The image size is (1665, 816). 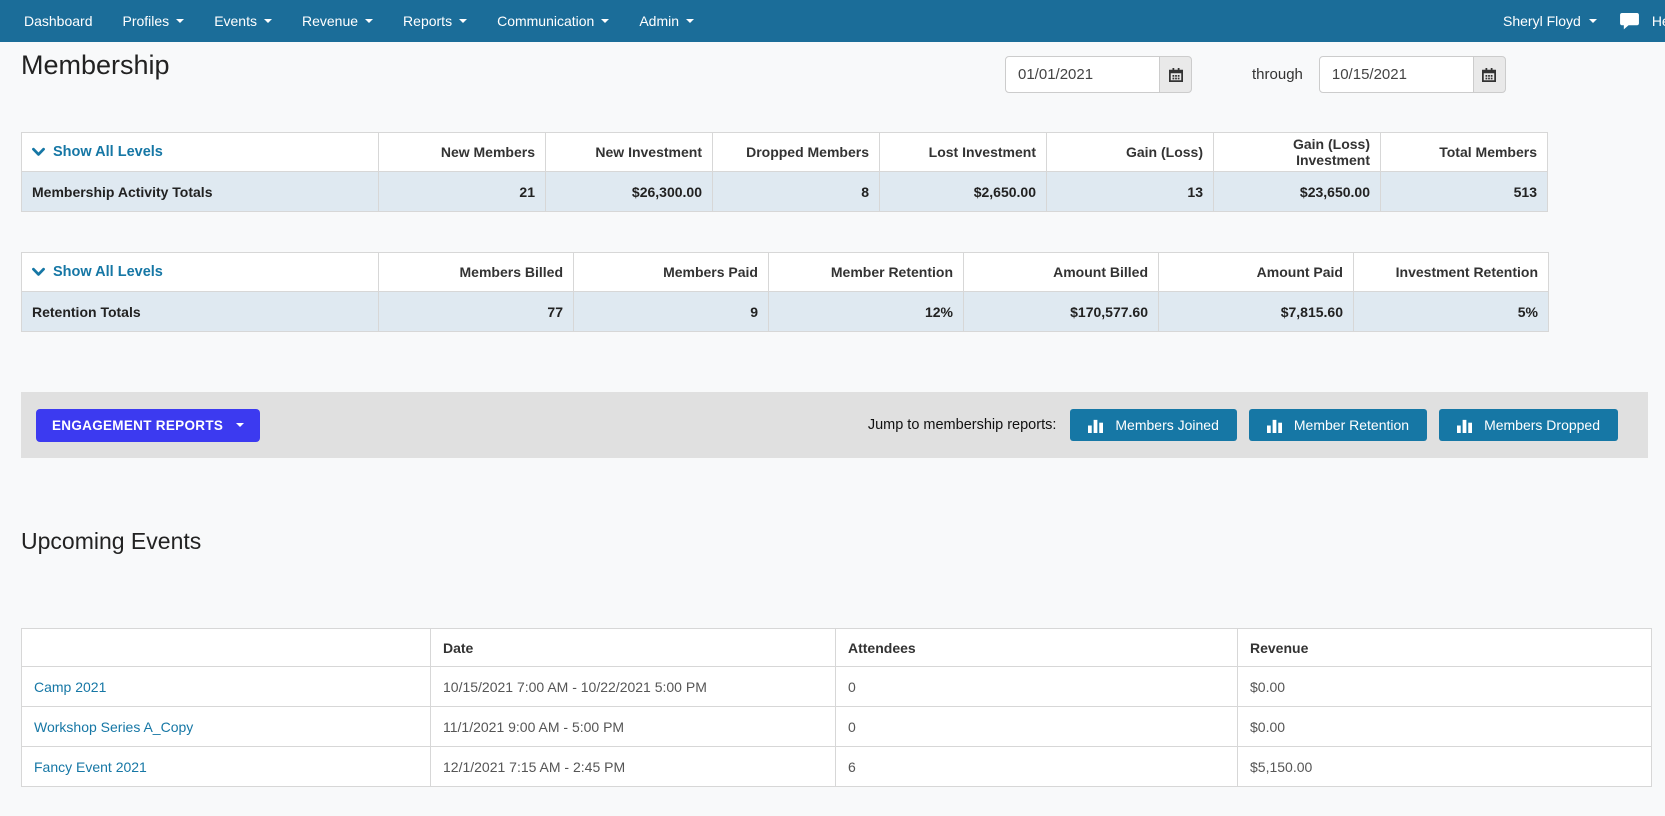 I want to click on nav-item-reports: Reports, so click(x=435, y=21).